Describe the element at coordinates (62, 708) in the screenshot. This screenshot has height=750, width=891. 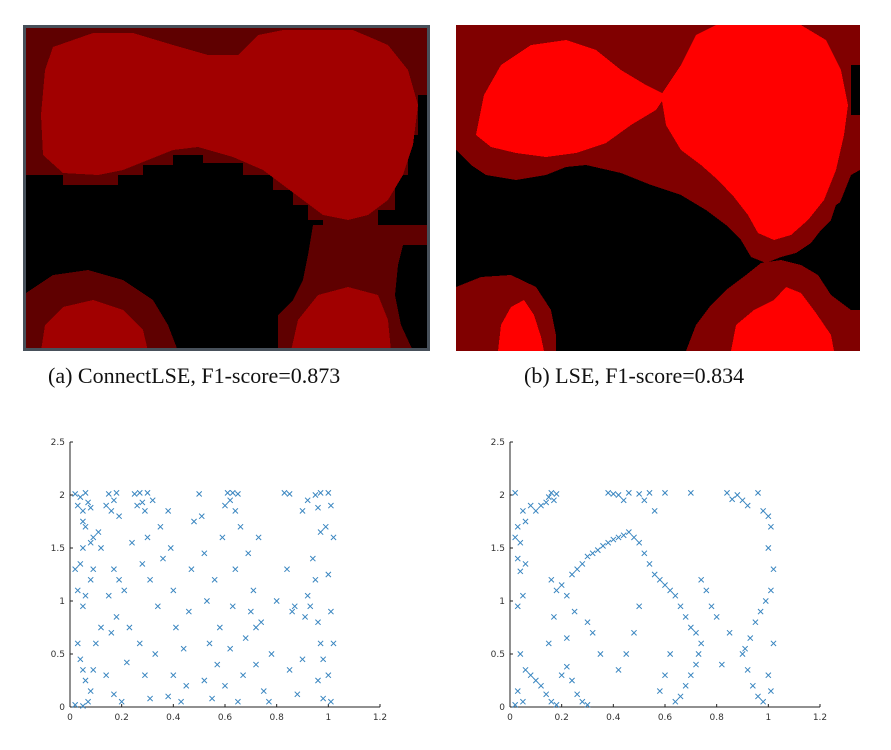
I see `y-tick-label: 0` at that location.